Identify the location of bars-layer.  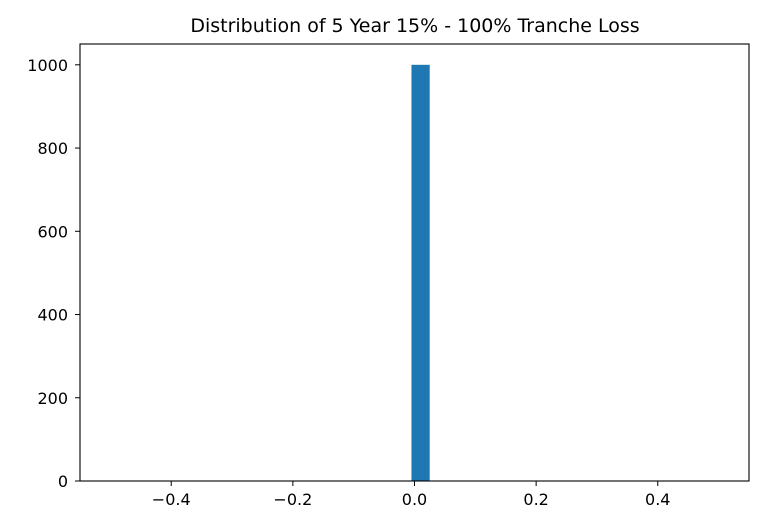
(420, 273).